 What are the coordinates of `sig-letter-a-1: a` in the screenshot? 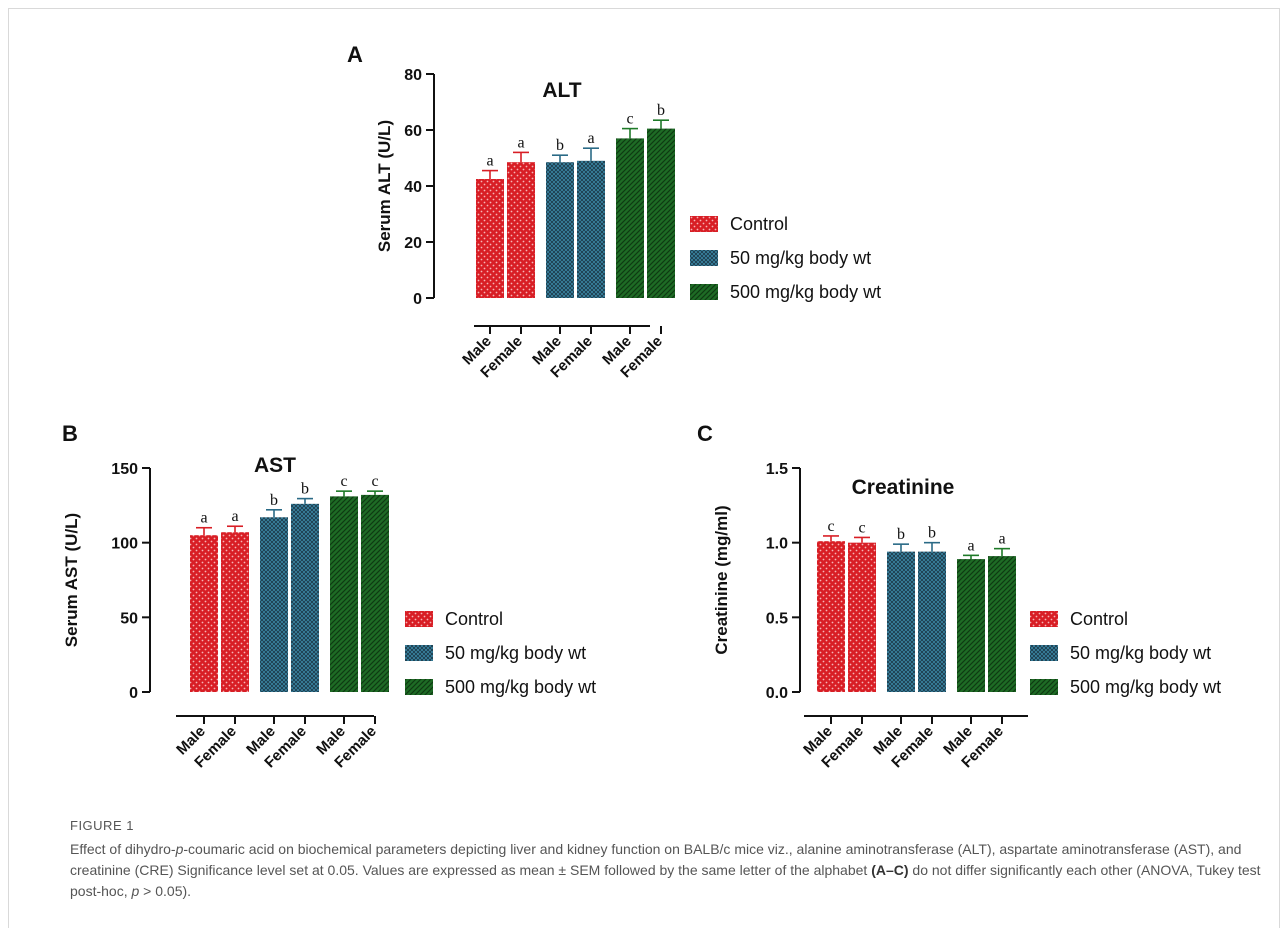 It's located at (520, 142).